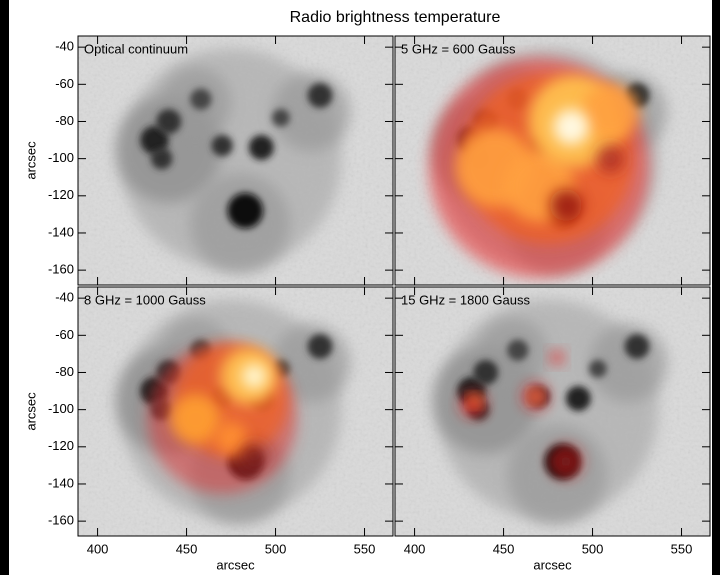  Describe the element at coordinates (145, 299) in the screenshot. I see `panel-label: 8 GHz = 1000 Gauss` at that location.